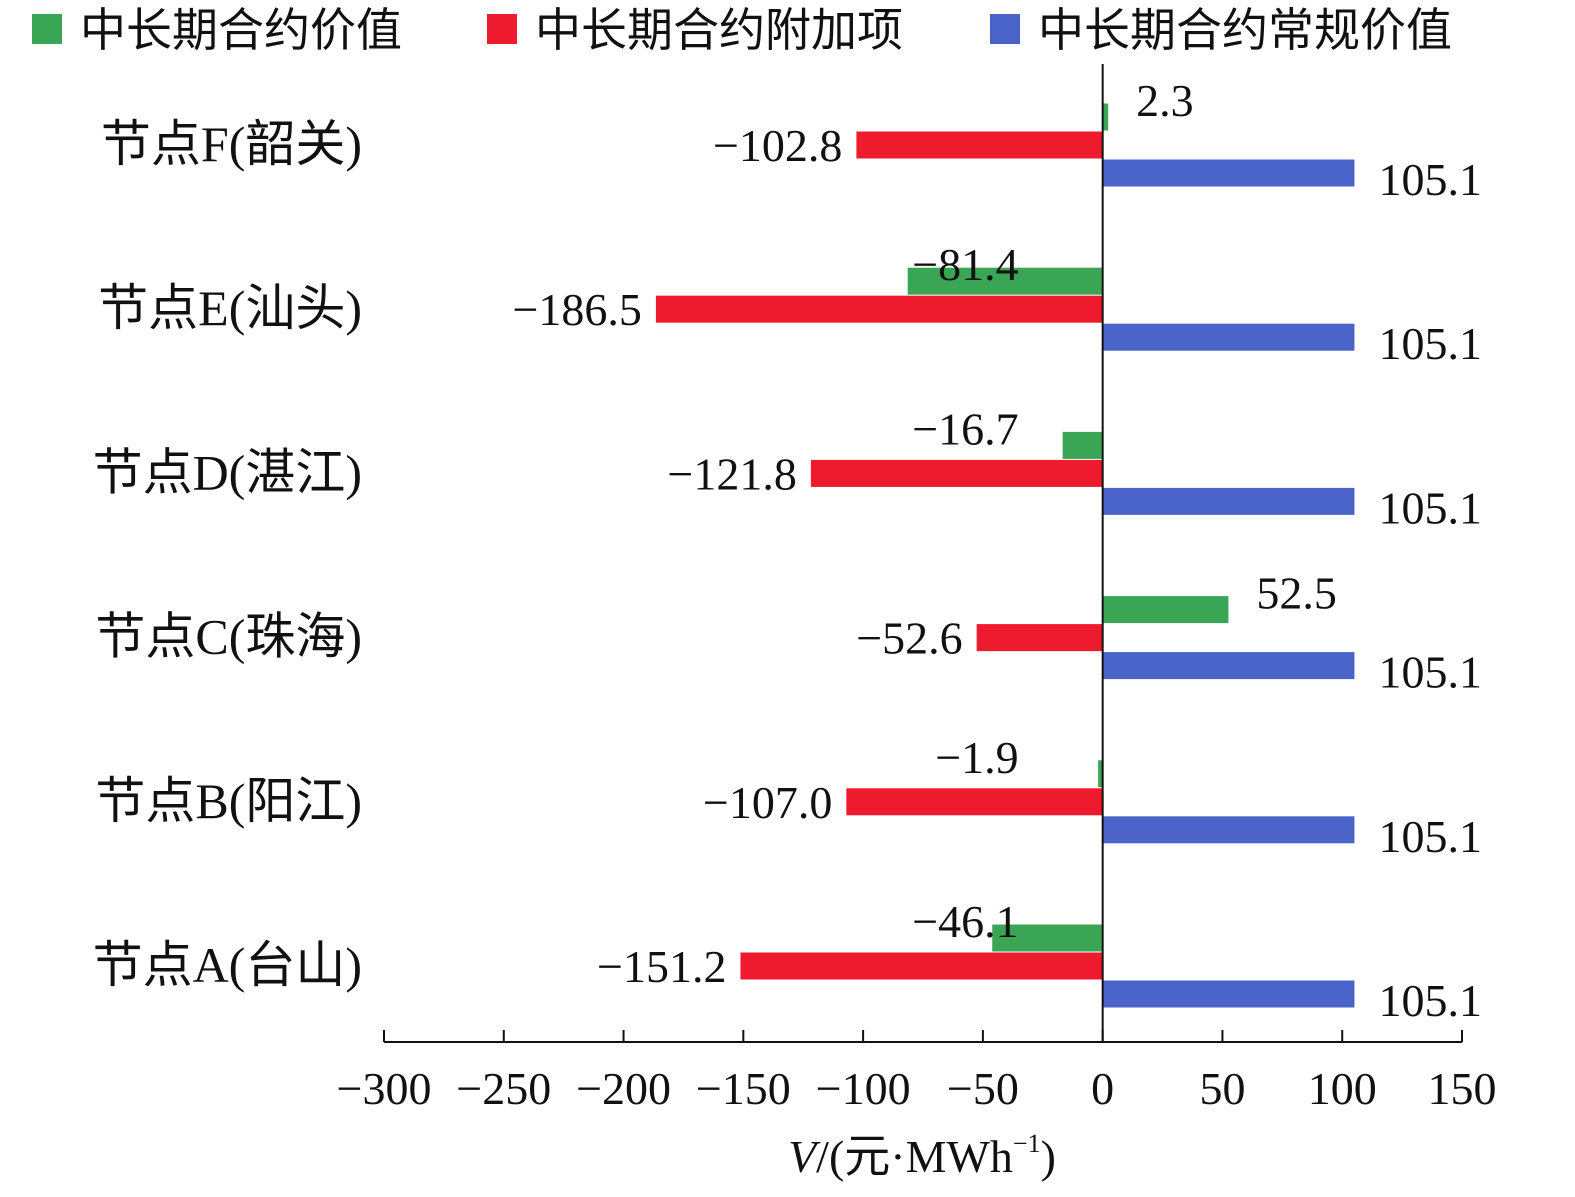 The height and width of the screenshot is (1197, 1575). I want to click on data-label-series1-cat1: 2.3, so click(1165, 100).